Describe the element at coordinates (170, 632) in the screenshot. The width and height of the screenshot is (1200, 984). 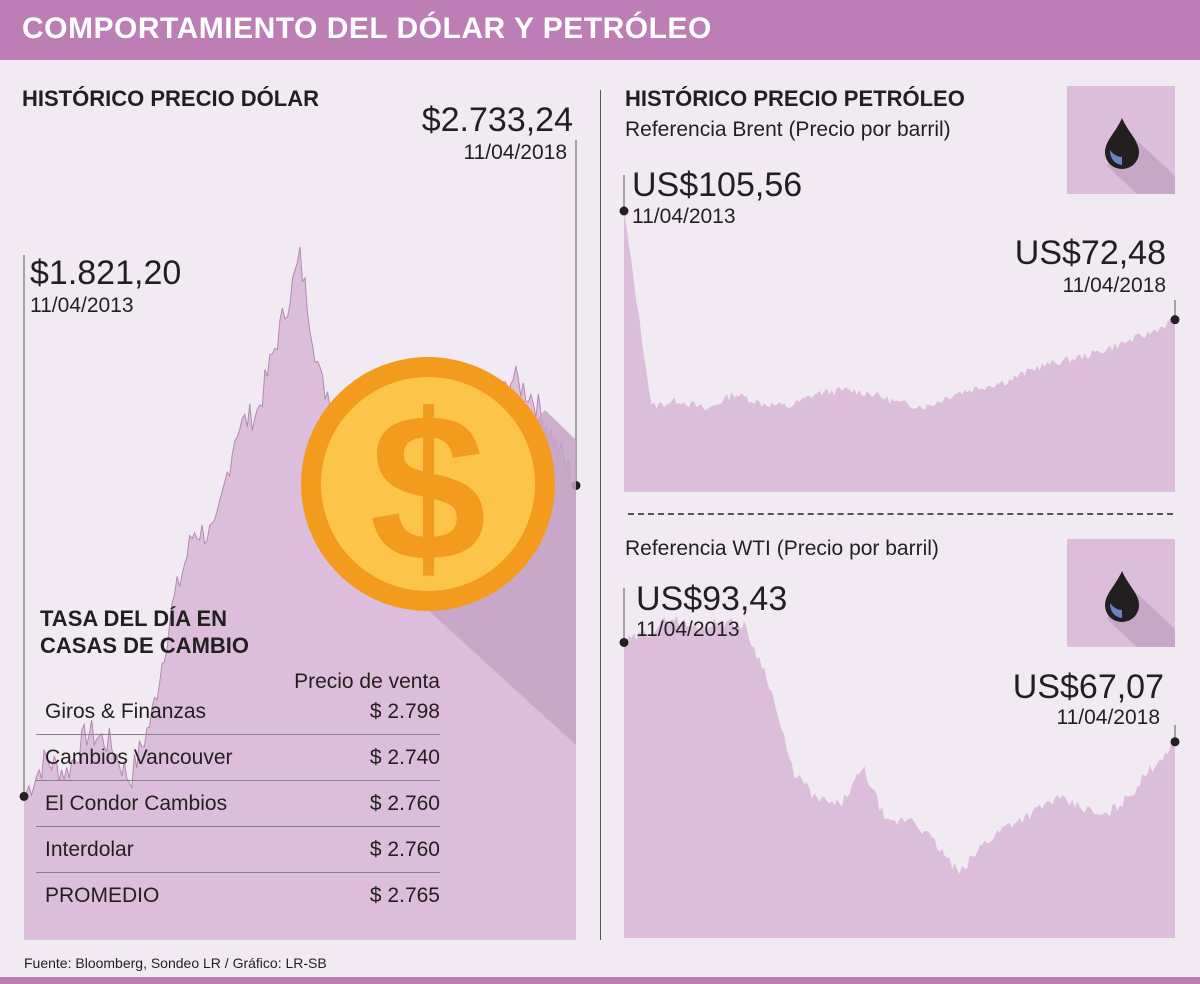
I see `exchange-table-title: TASA DEL DÍA EN CASAS DE CAMBIO` at that location.